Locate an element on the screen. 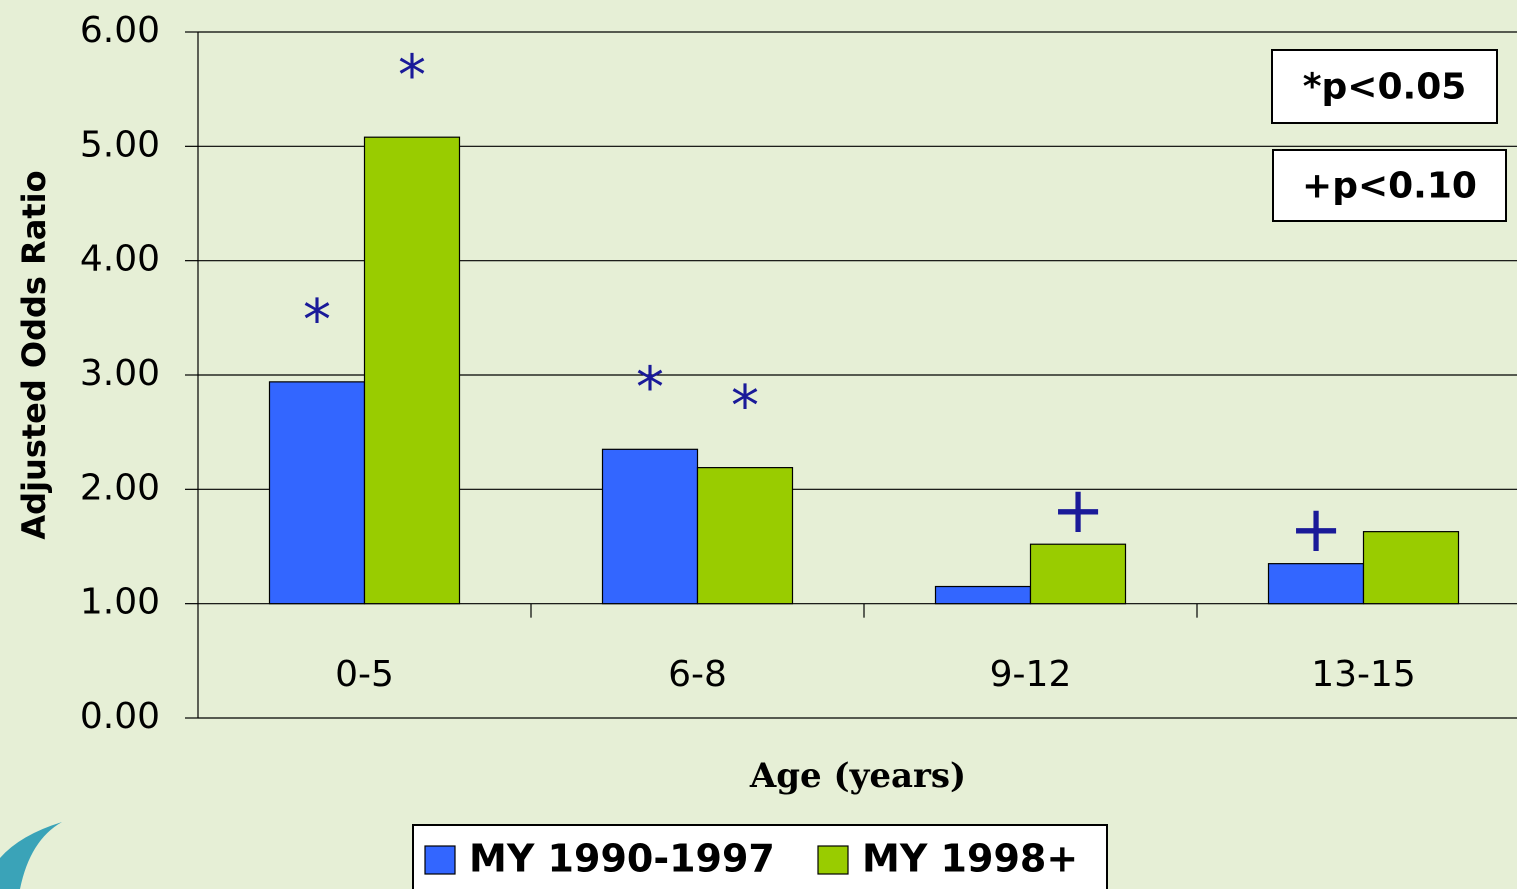 The height and width of the screenshot is (889, 1517). y-tick-label: 5.00 is located at coordinates (120, 144).